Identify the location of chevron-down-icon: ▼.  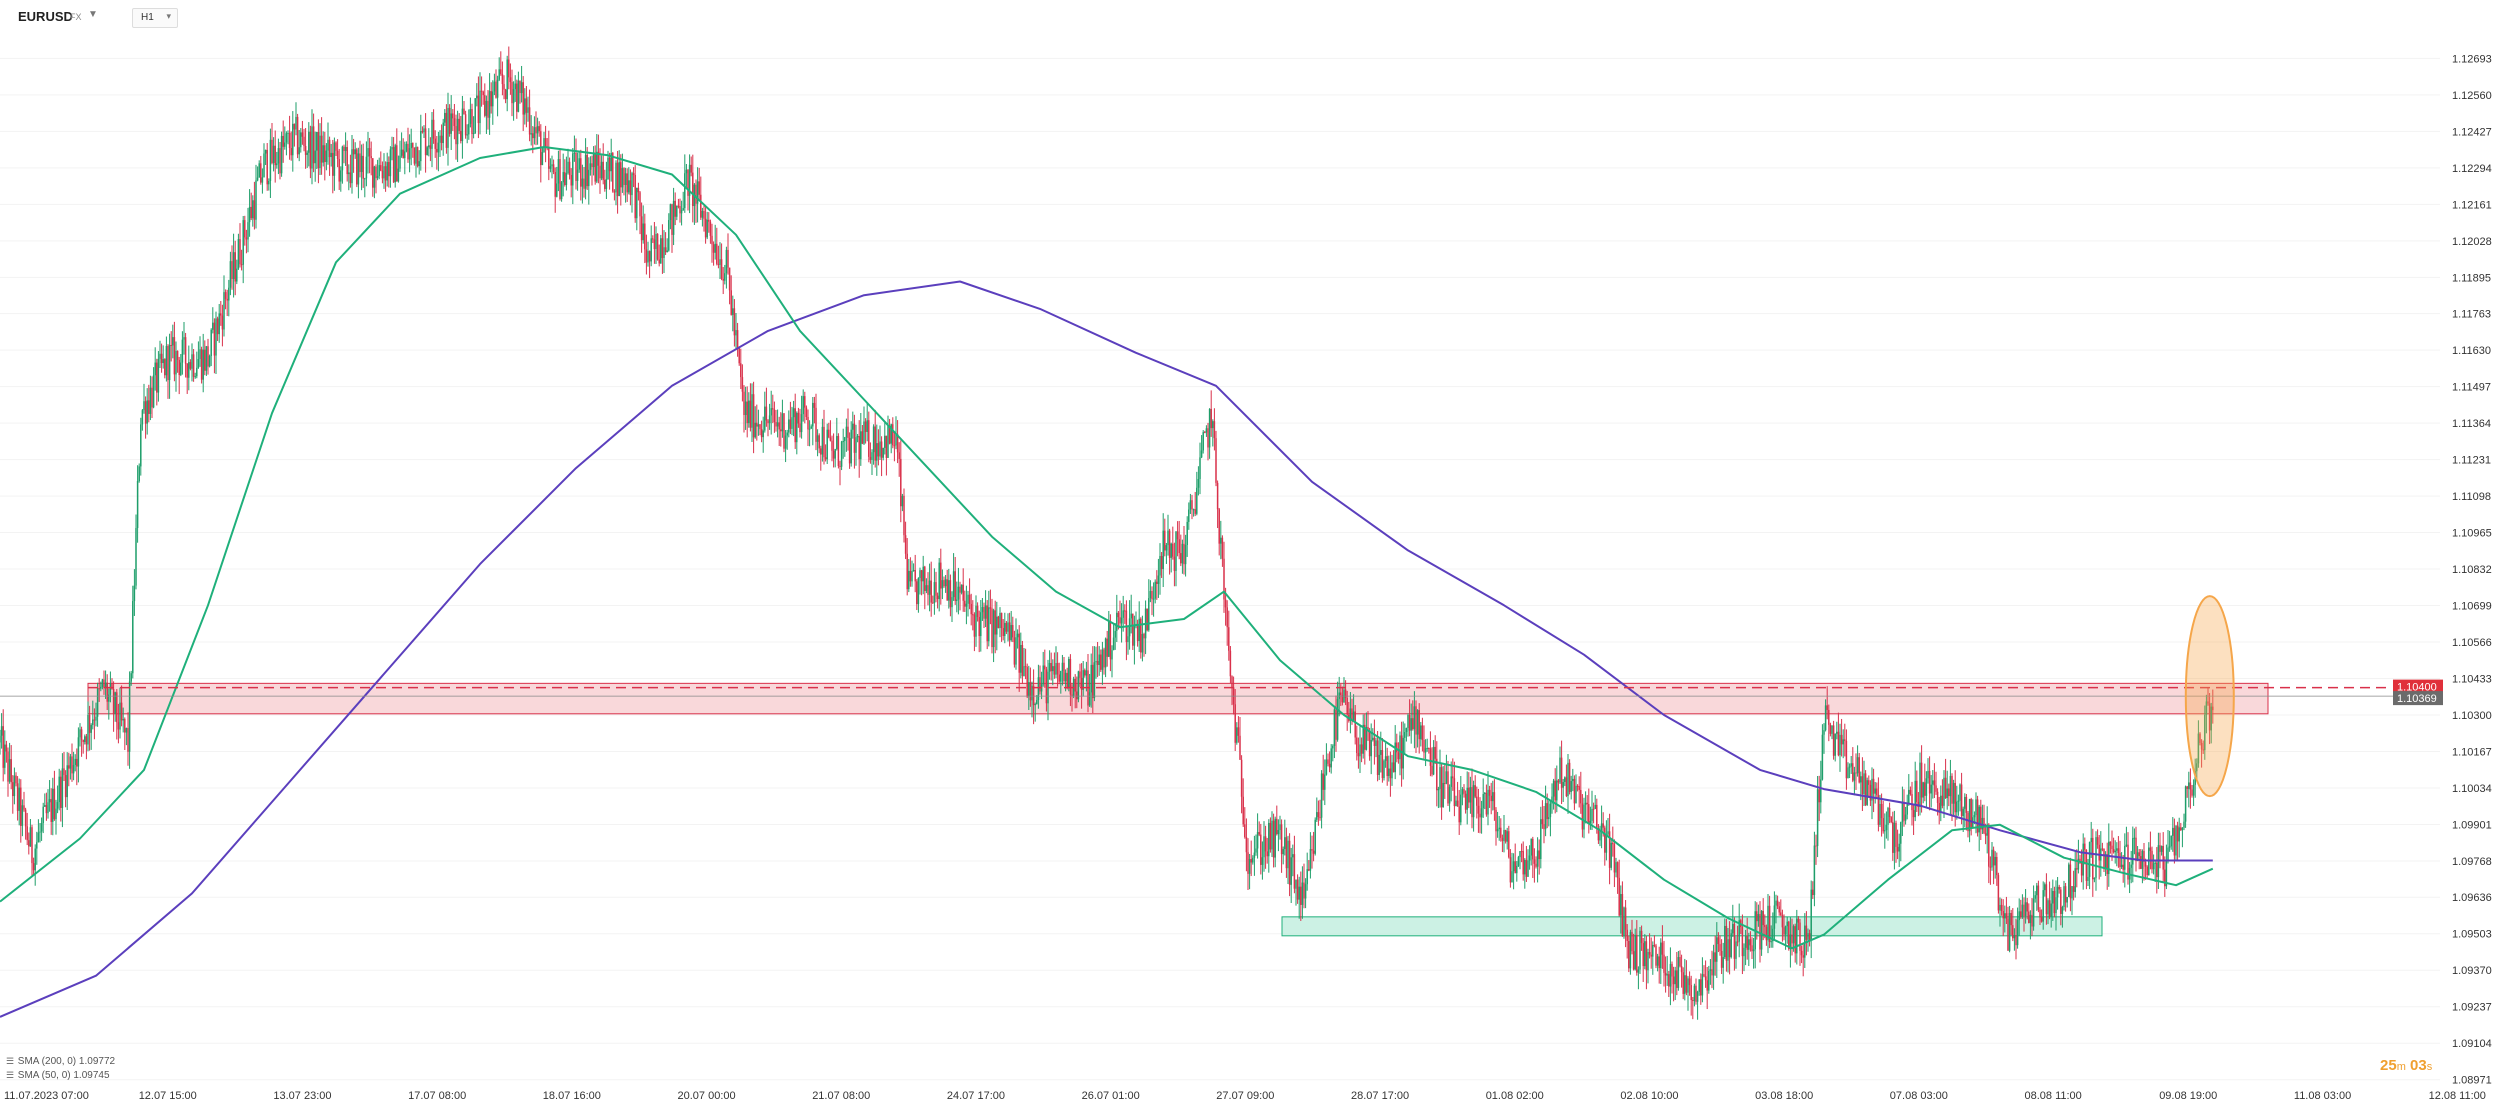
(93, 14).